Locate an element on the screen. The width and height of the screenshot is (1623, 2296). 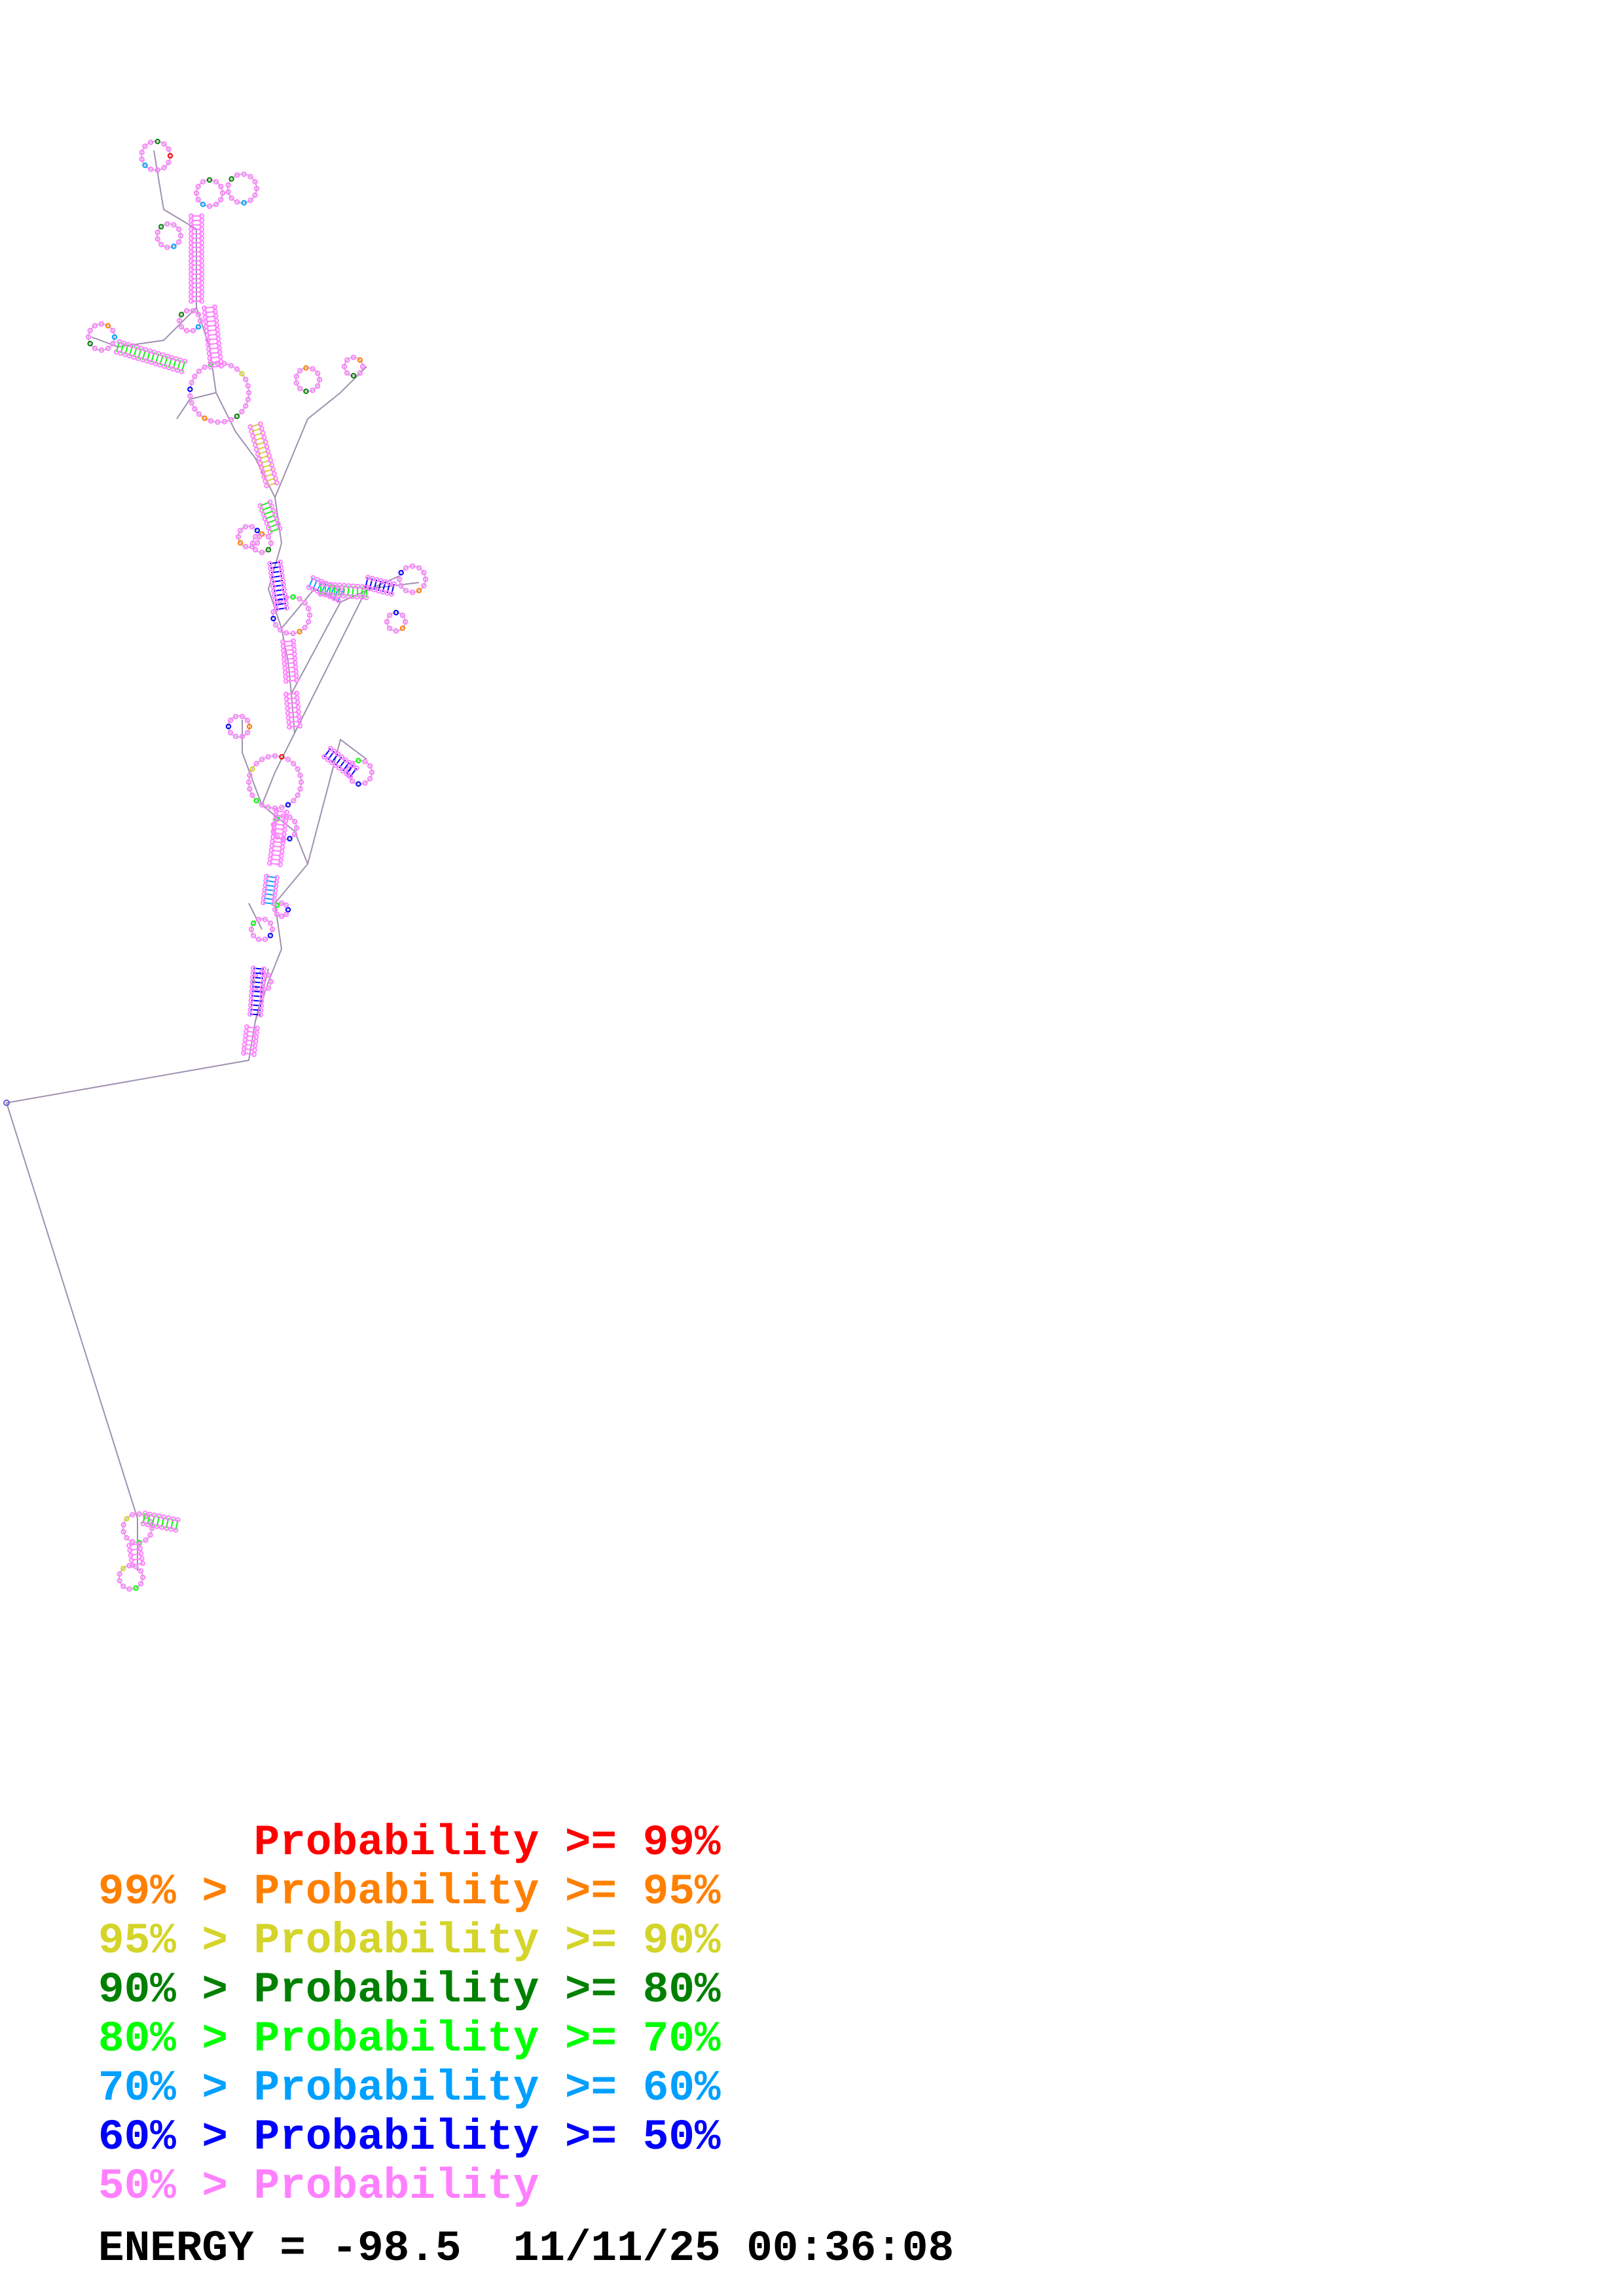
legend-row: 99% > Probability >= 95% is located at coordinates (409, 1891).